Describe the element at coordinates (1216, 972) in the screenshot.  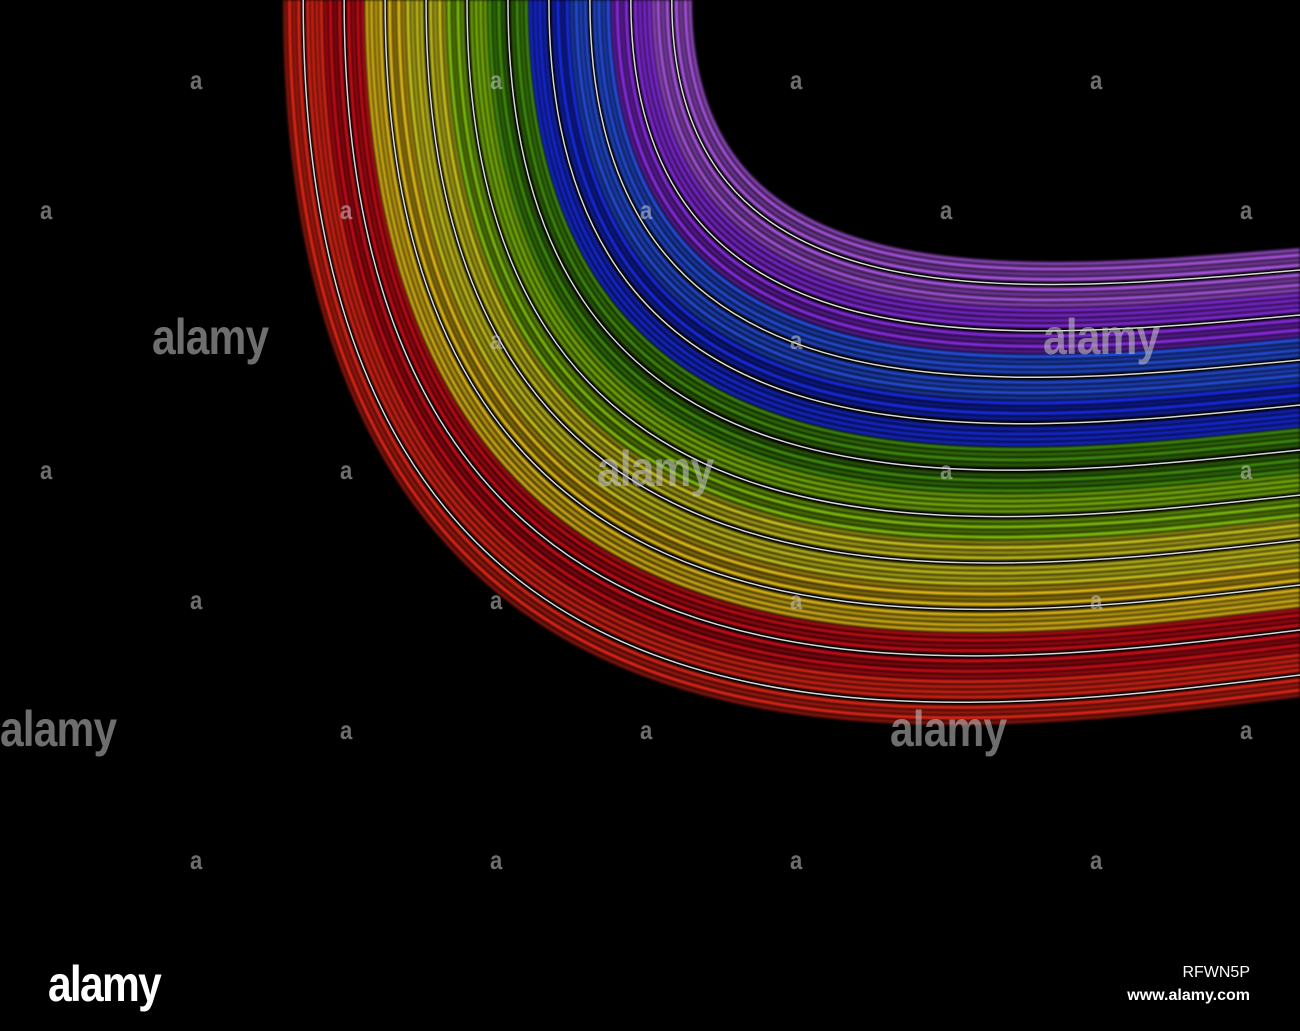
I see `image-id: RFWN5P` at that location.